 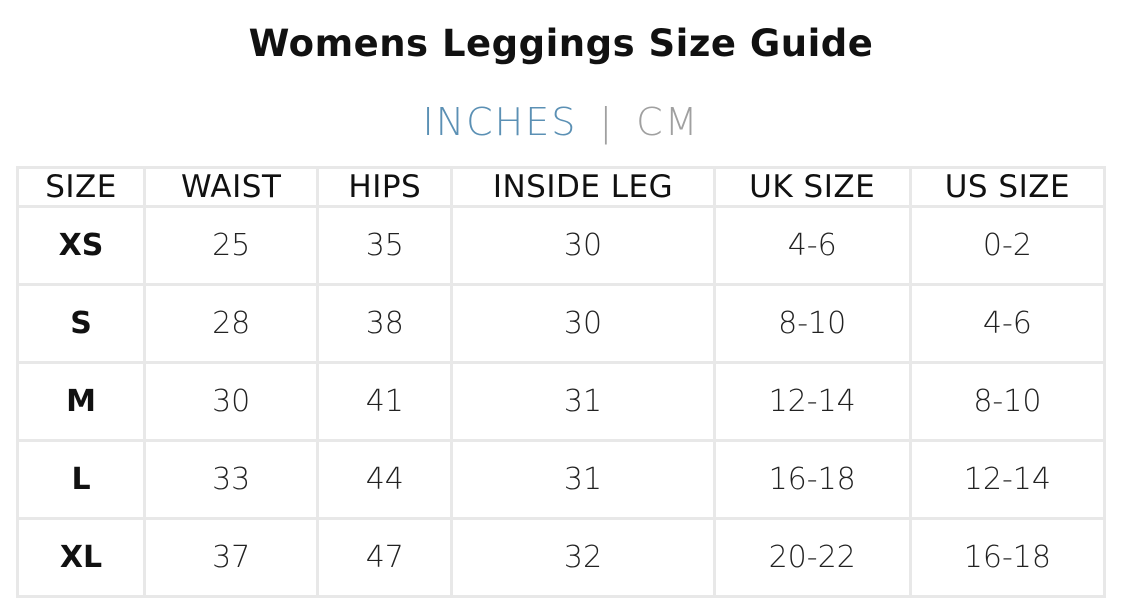 I want to click on table-row: XS 25 35 30 4-6 0-2, so click(x=561, y=245).